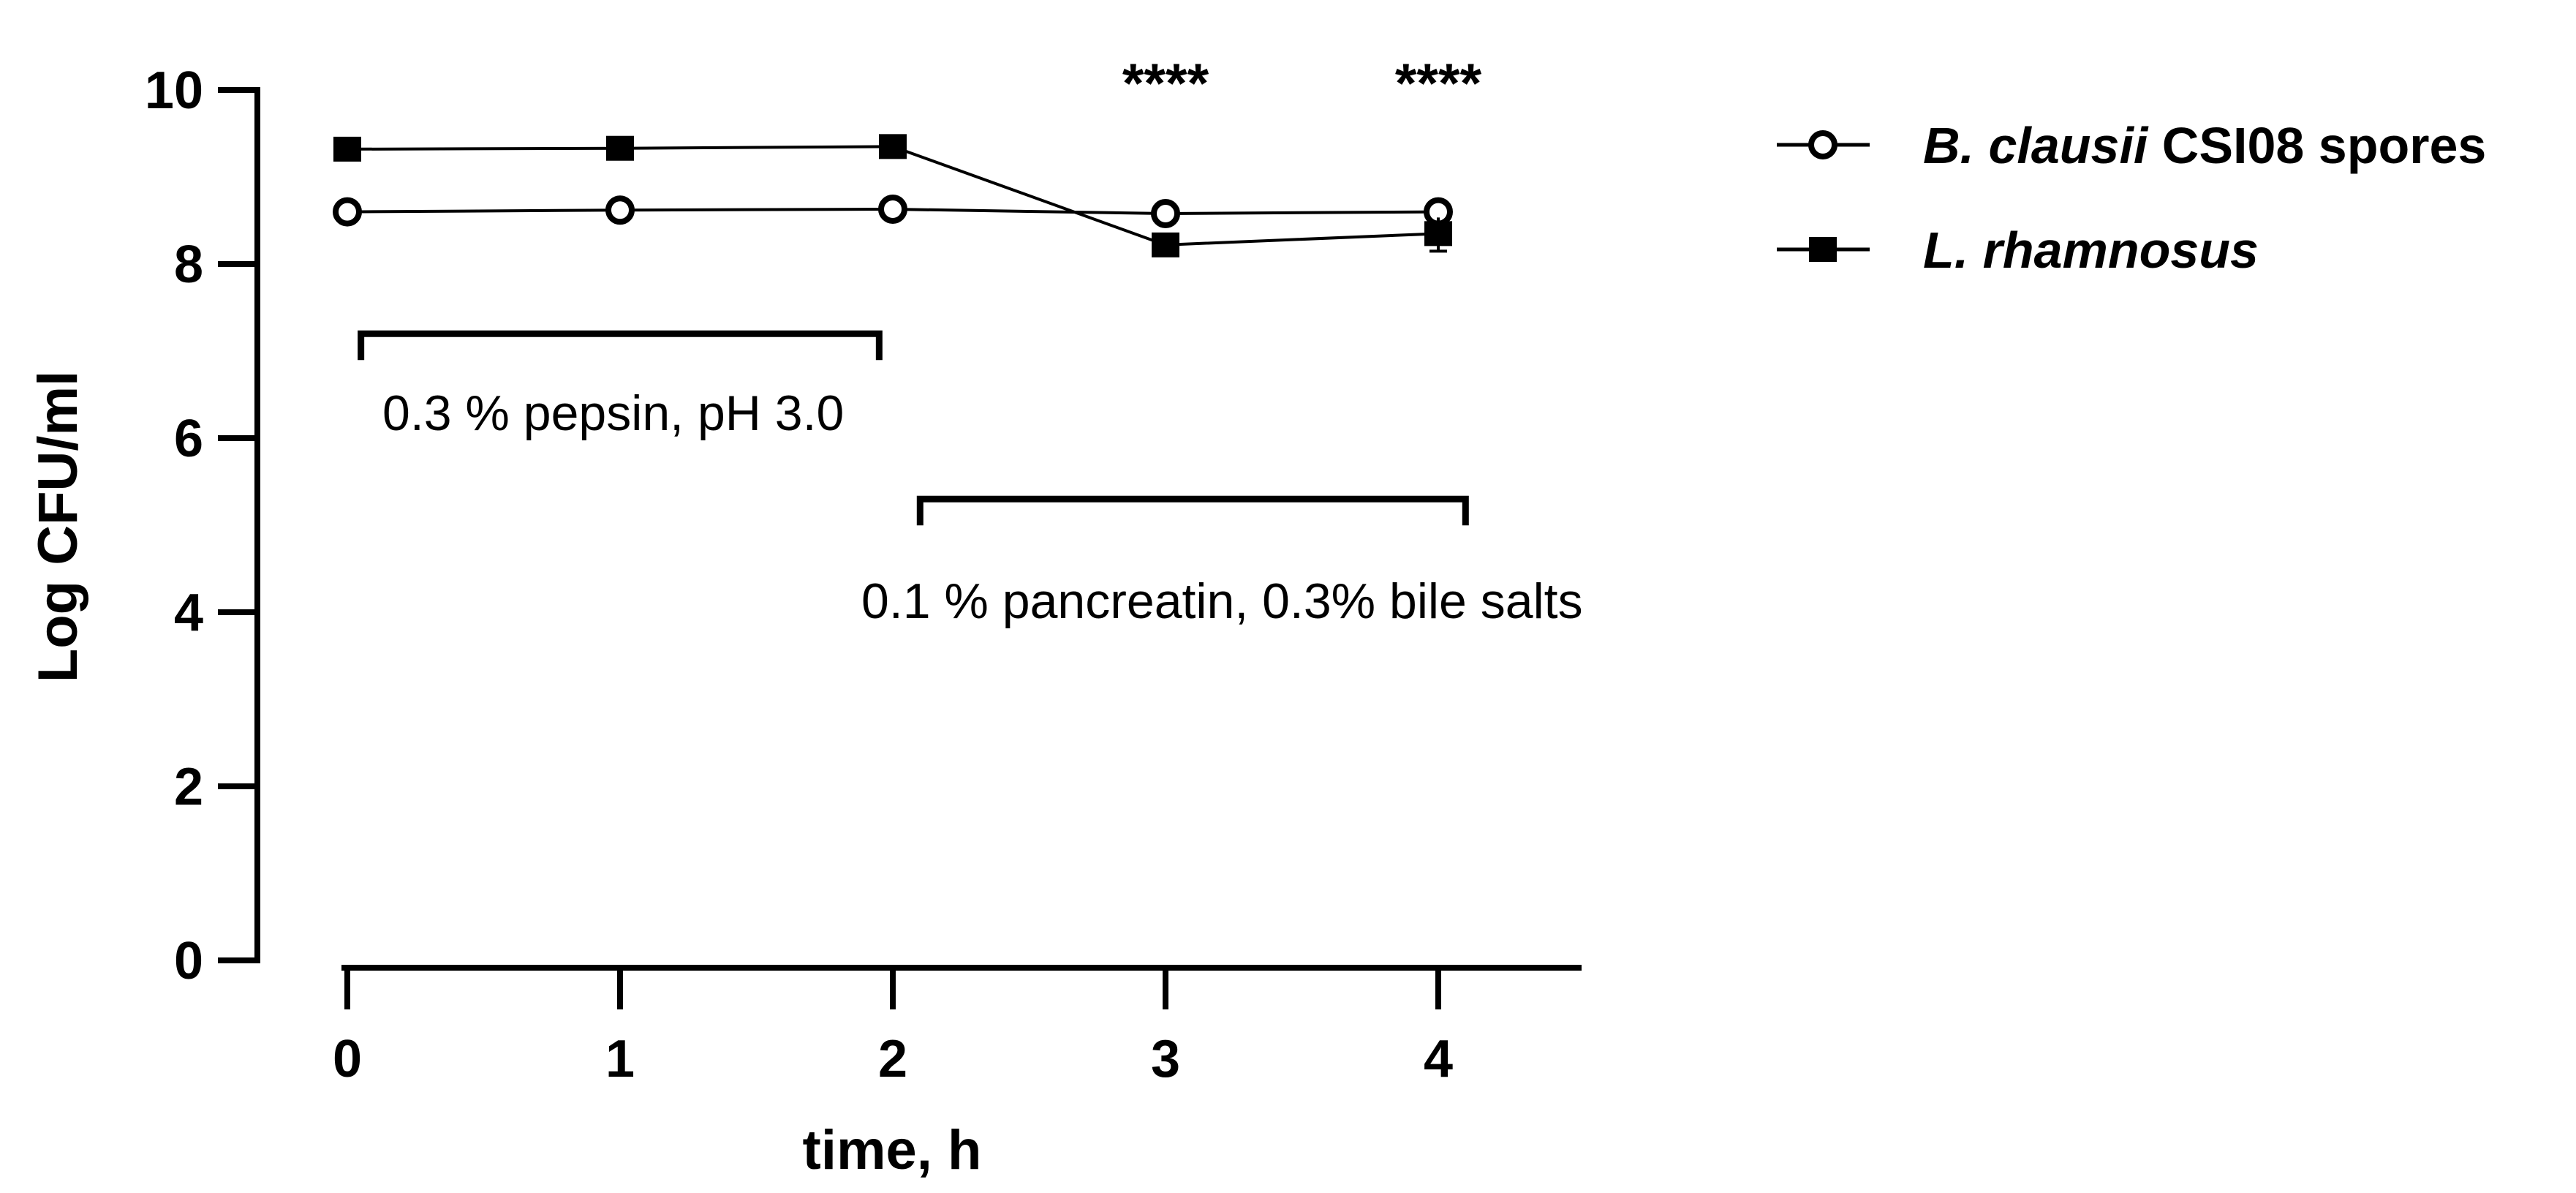 The width and height of the screenshot is (2576, 1193). I want to click on legend-label-italic: B. clausii, so click(2036, 145).